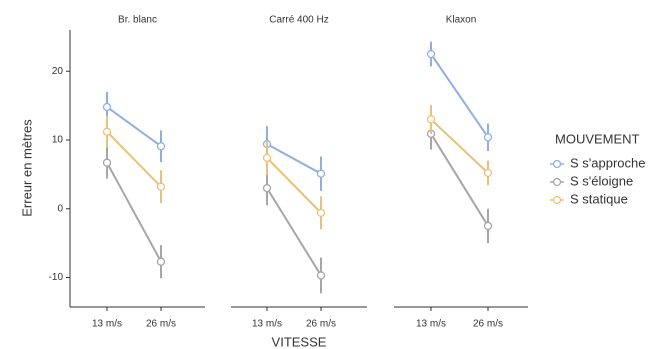 The image size is (666, 349). Describe the element at coordinates (56, 277) in the screenshot. I see `y-tick-label: -10` at that location.